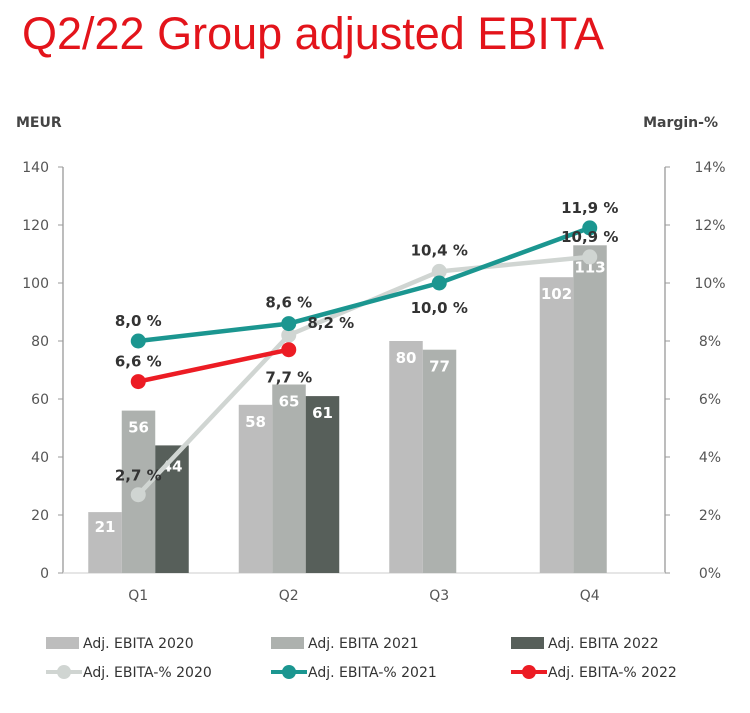  What do you see at coordinates (710, 574) in the screenshot?
I see `right-tick-label: 0%` at bounding box center [710, 574].